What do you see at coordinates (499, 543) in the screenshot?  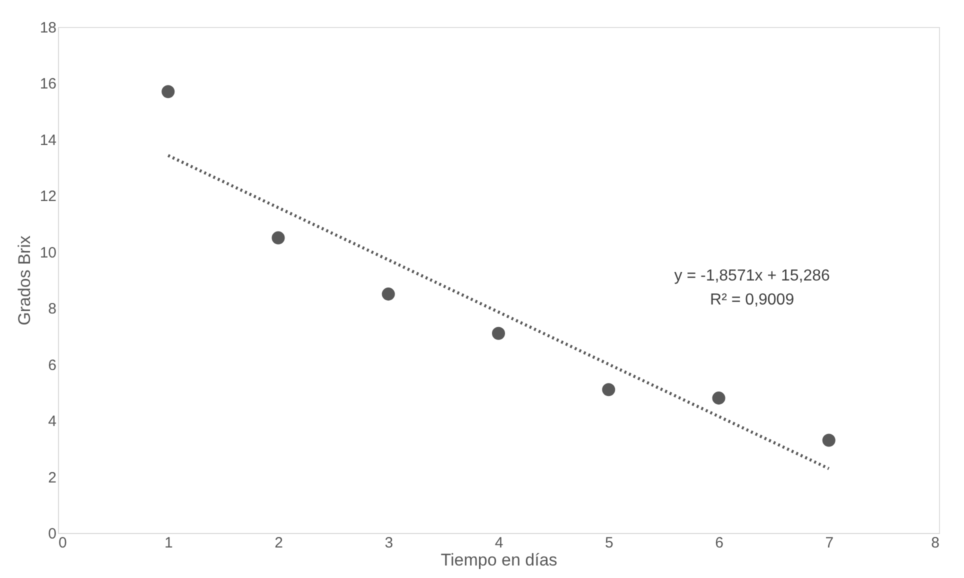 I see `x-tick-label: 4` at bounding box center [499, 543].